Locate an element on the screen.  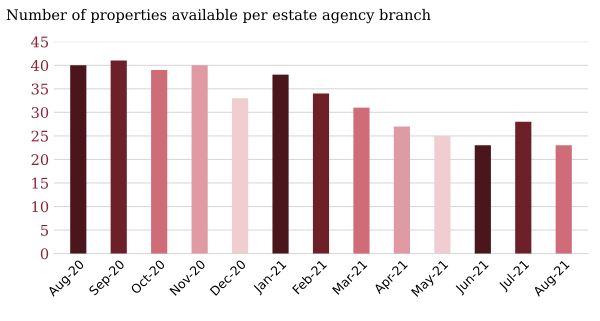
y-tick-label: 25 is located at coordinates (40, 136).